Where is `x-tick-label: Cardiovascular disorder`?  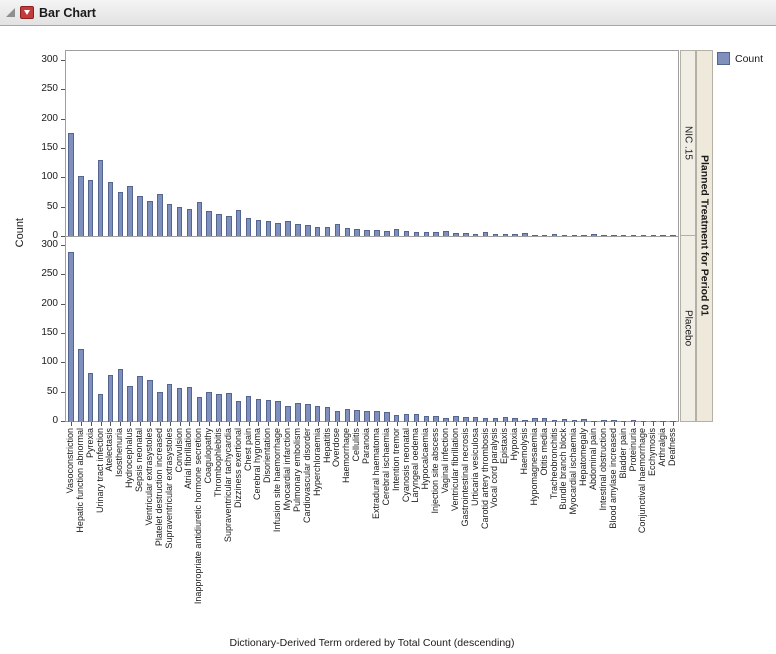
x-tick-label: Cardiovascular disorder is located at coordinates (306, 476).